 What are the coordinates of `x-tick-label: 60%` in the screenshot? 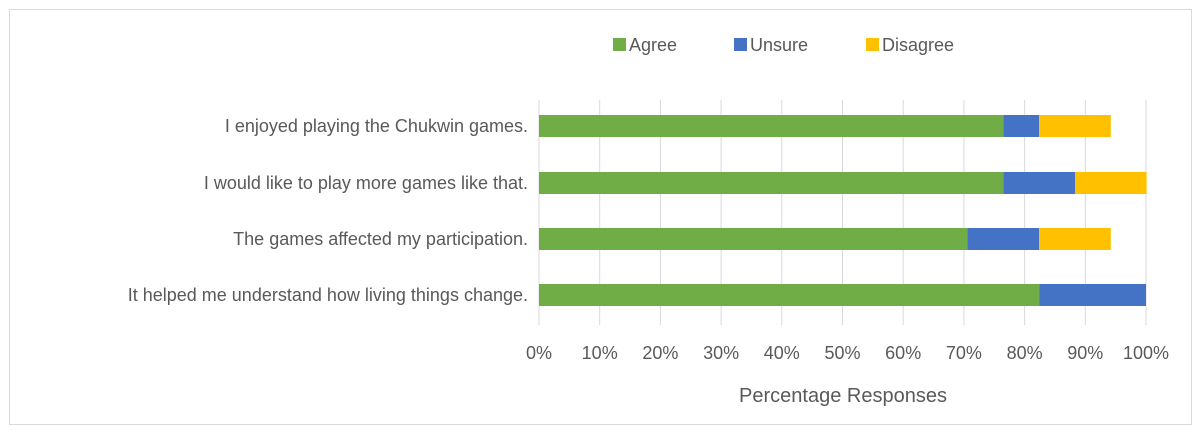 It's located at (903, 353).